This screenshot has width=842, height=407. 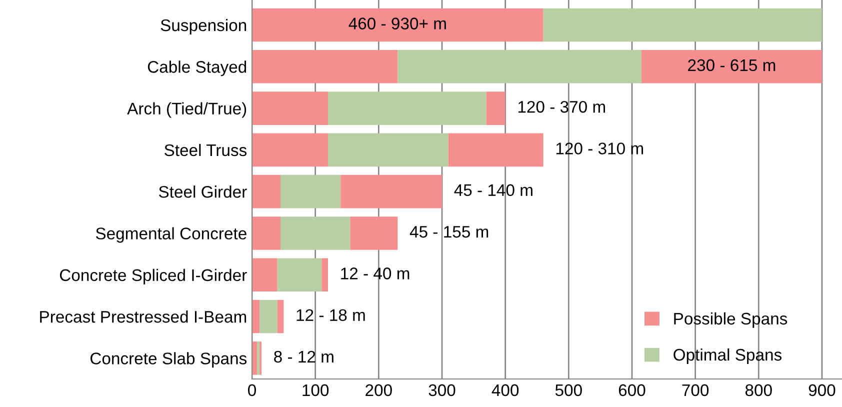 I want to click on annotation: 460 - 930+ m, so click(x=397, y=24).